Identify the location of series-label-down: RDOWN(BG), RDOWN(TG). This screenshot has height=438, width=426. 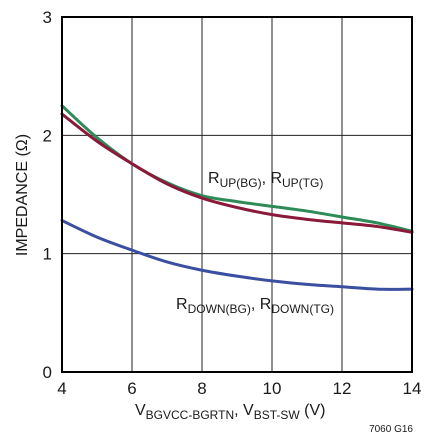
(255, 306).